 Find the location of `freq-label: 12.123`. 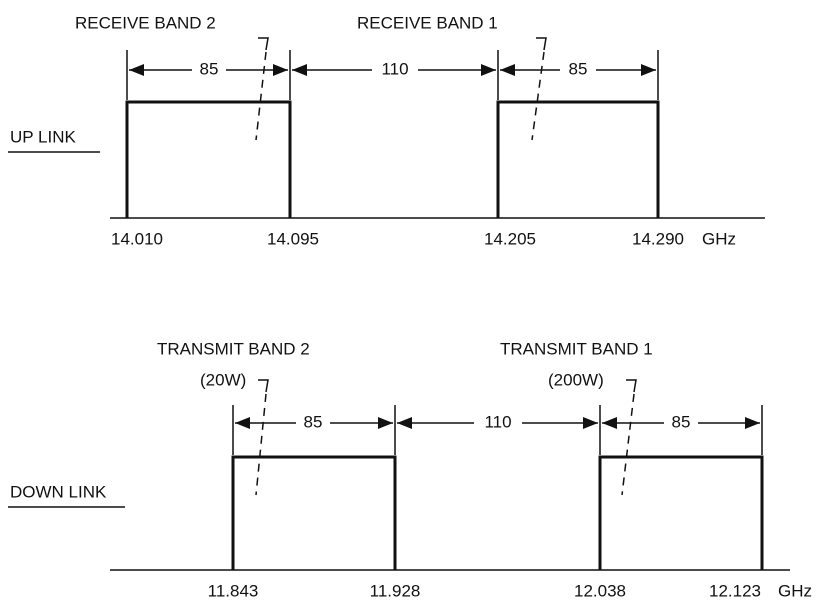

freq-label: 12.123 is located at coordinates (735, 590).